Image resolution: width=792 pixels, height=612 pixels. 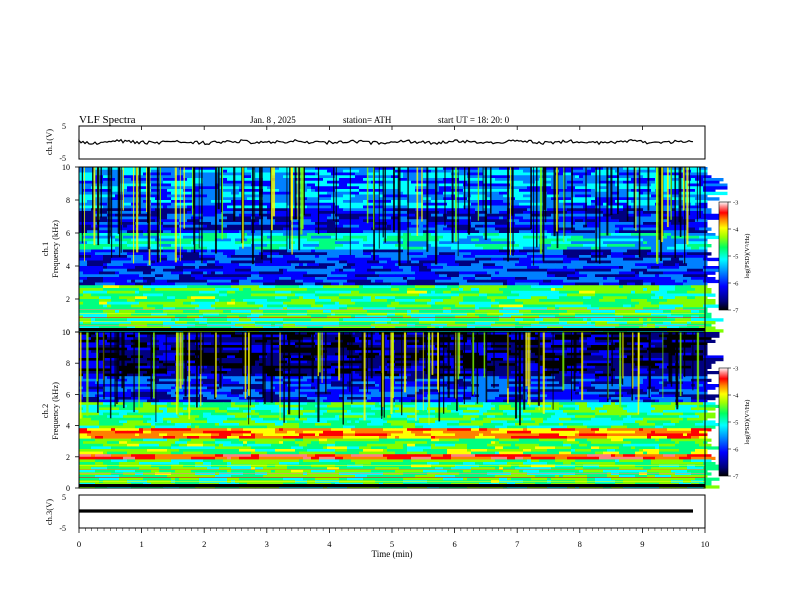 I want to click on ch1-spec-ytick-label-0: 0, so click(x=68, y=332).